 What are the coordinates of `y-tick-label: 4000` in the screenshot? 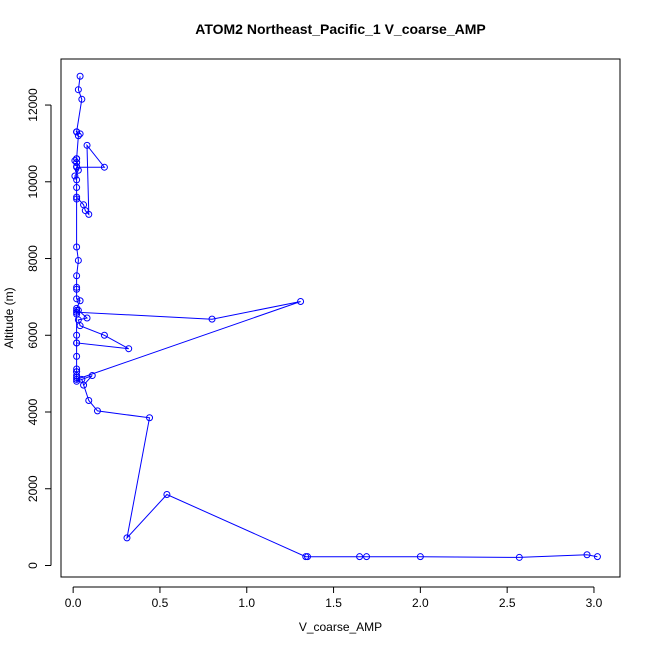 It's located at (33, 411).